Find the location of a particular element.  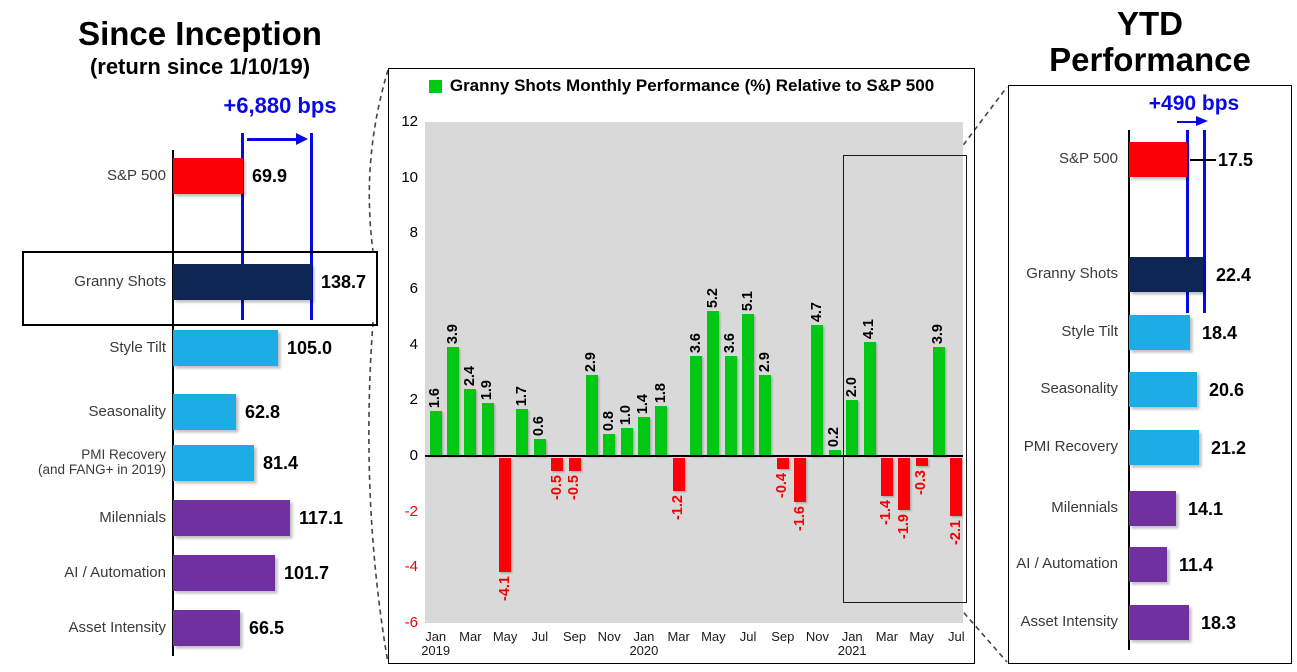

ytd-category-label-asset-intensity: Asset Intensity is located at coordinates (1069, 621).